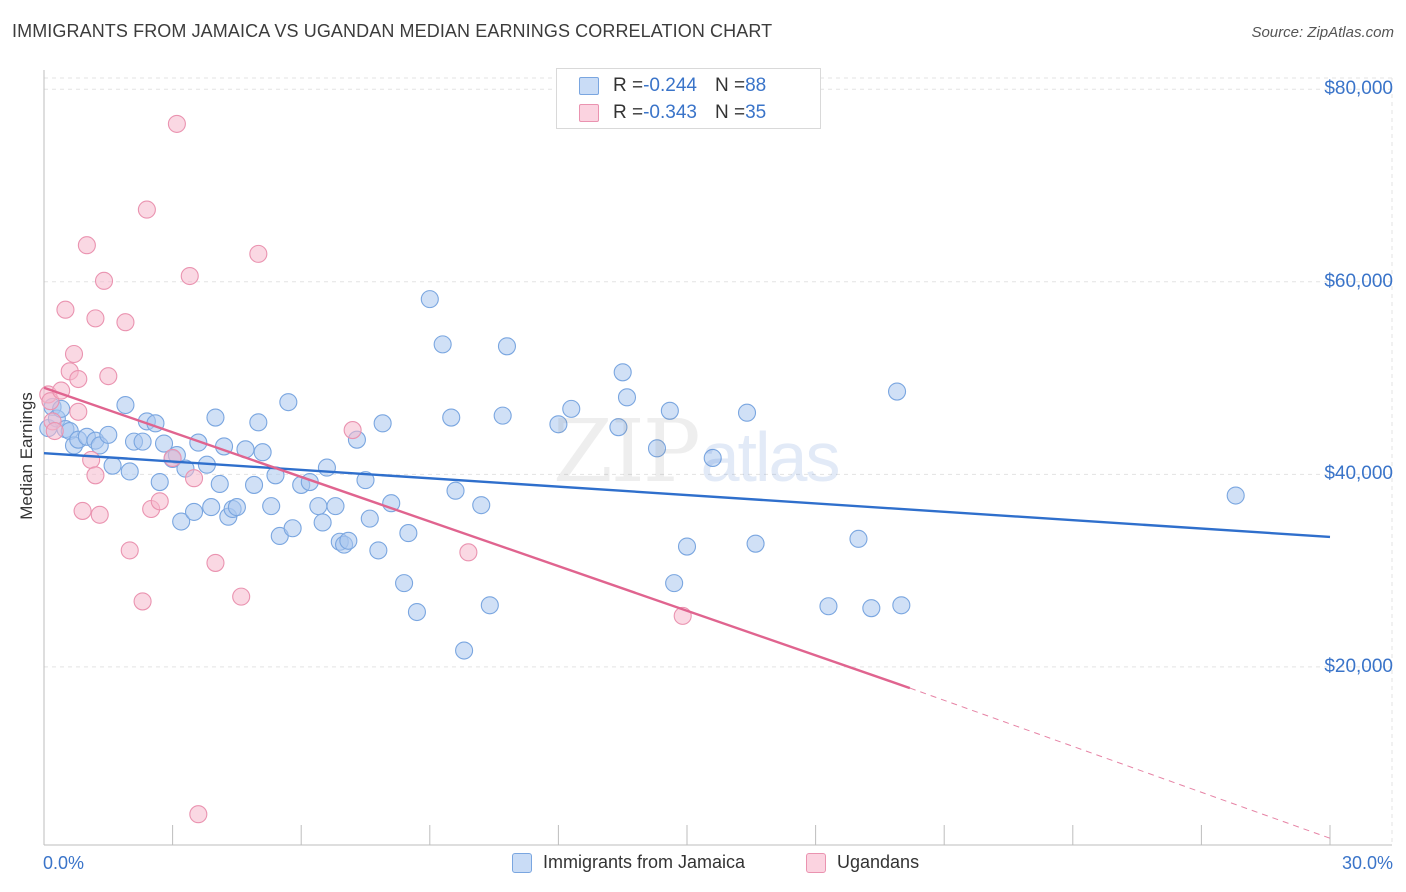 This screenshot has height=892, width=1406. I want to click on series-legend: Immigrants from Jamaica Ugandans, so click(703, 865).